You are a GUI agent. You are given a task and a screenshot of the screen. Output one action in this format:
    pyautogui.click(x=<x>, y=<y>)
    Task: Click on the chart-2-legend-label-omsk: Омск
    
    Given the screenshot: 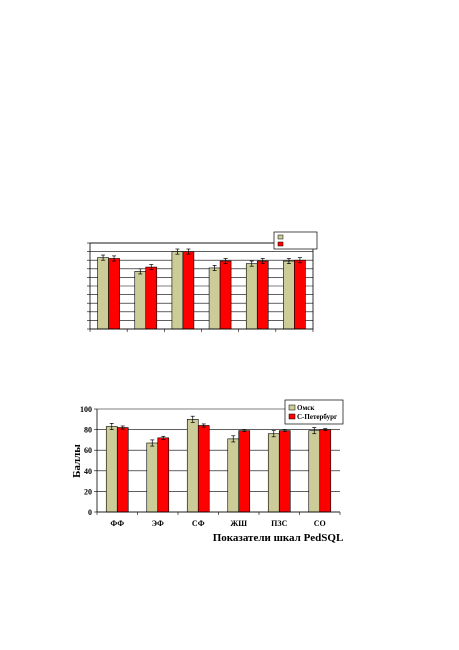 What is the action you would take?
    pyautogui.click(x=306, y=408)
    